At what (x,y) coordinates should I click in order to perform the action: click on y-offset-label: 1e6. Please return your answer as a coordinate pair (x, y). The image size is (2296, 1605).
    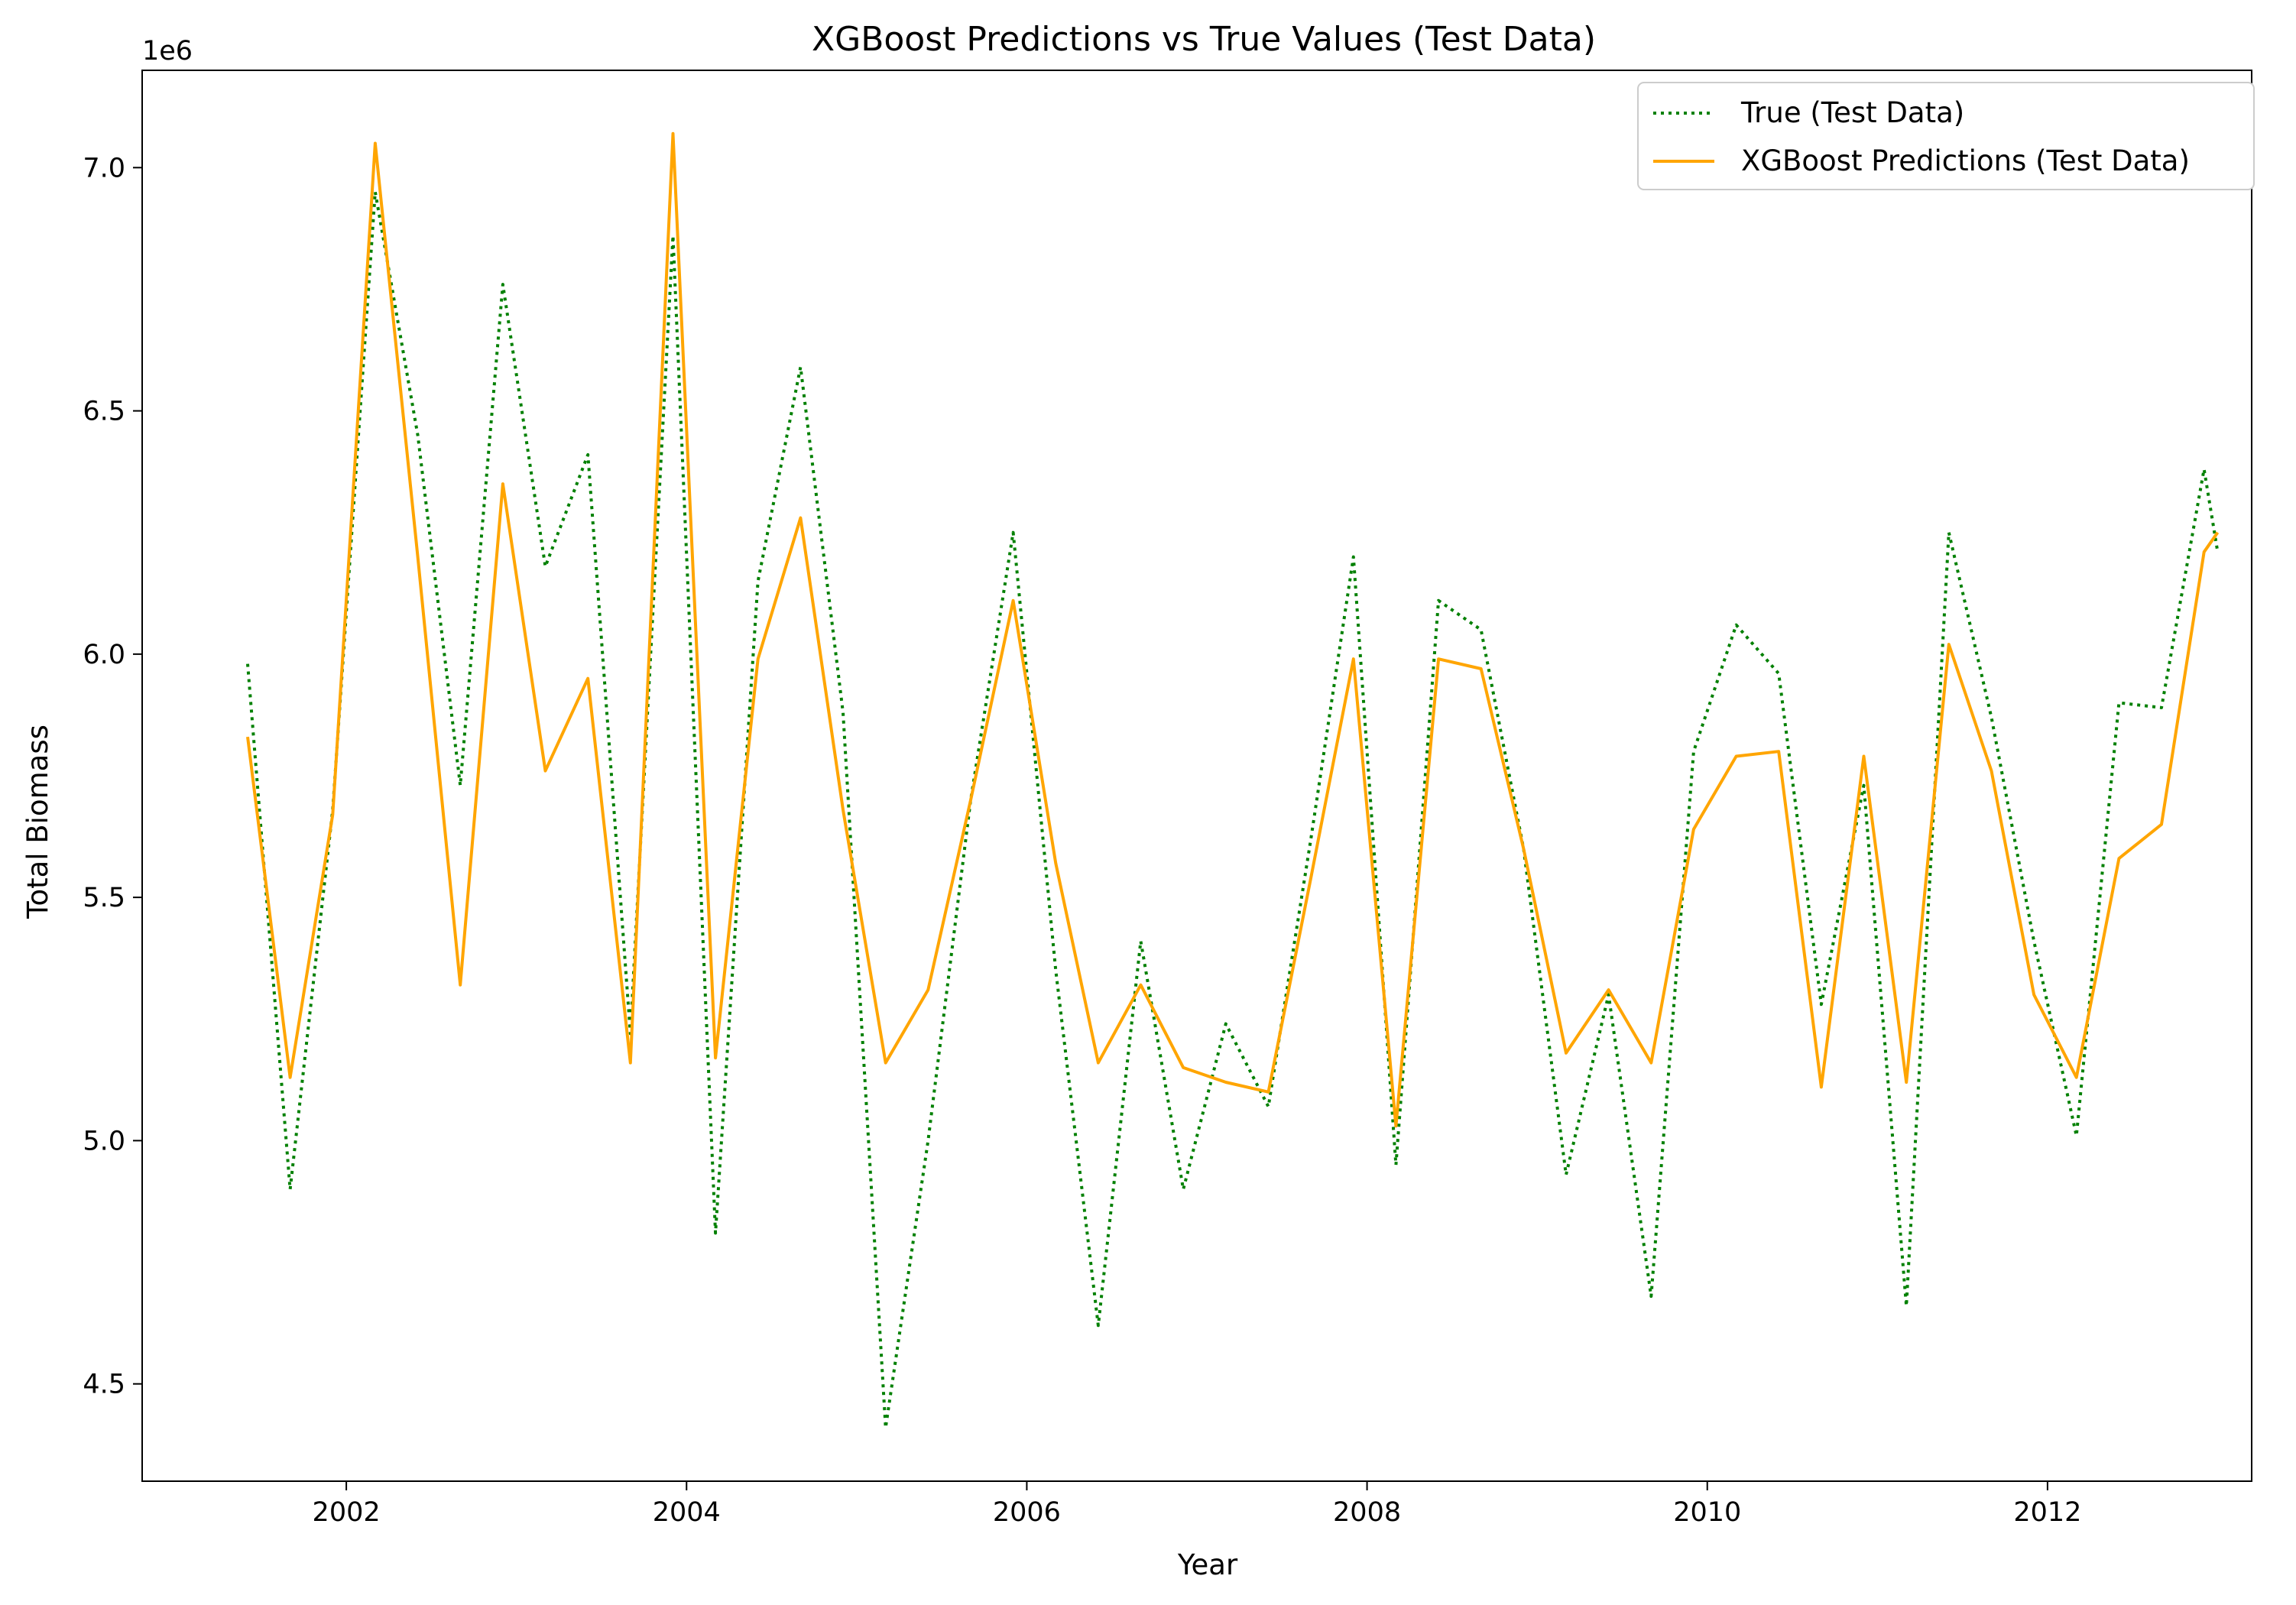
    Looking at the image, I should click on (167, 51).